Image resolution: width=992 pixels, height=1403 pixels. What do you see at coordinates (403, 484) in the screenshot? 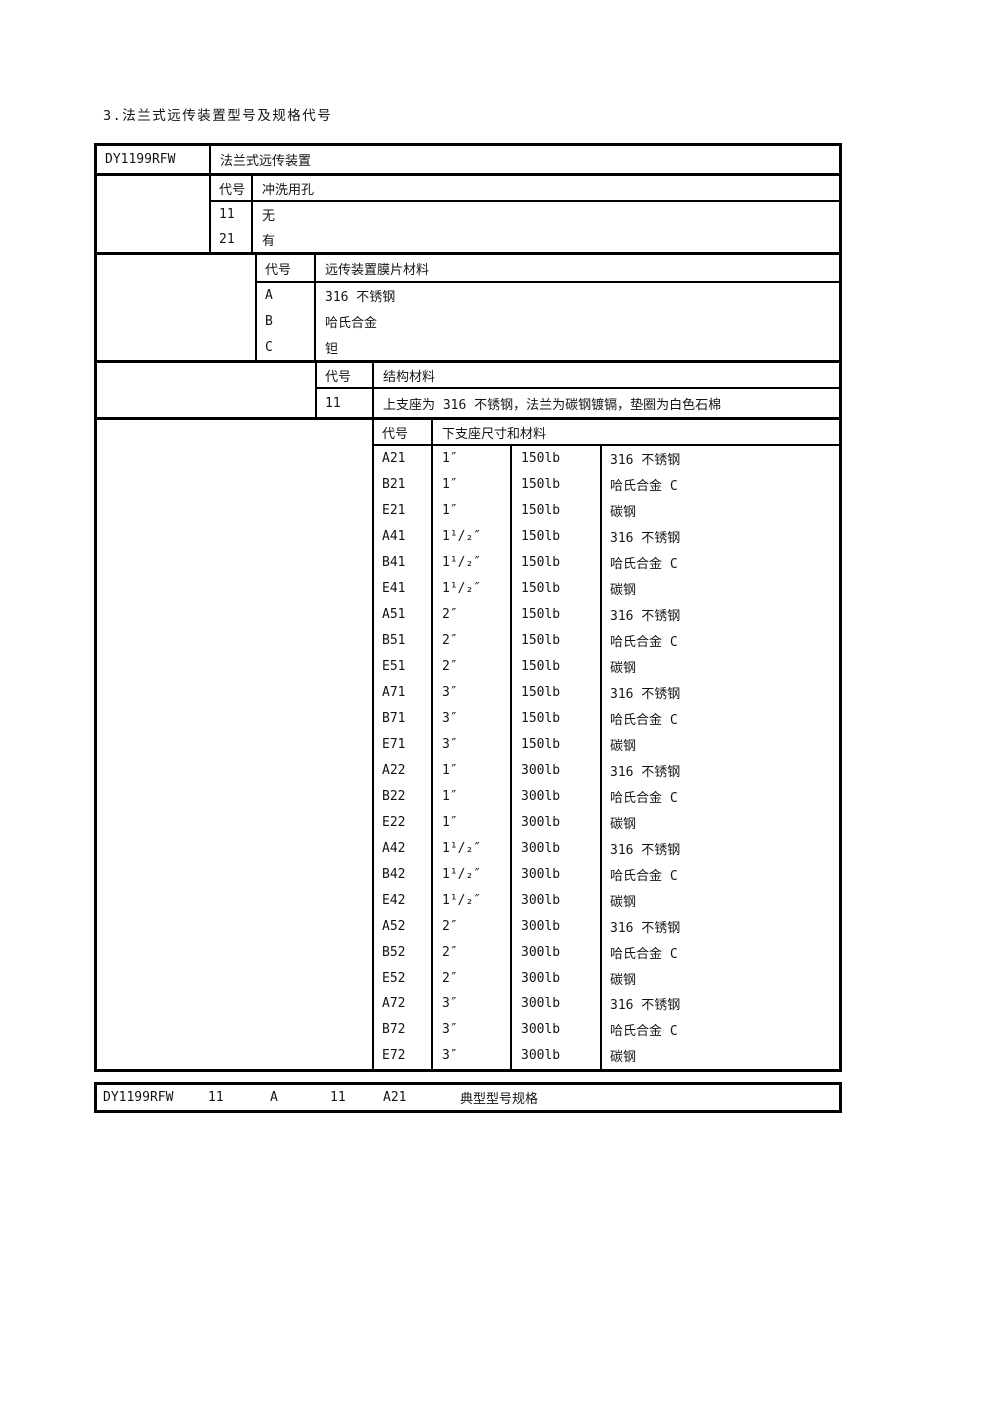
I see `spec-code: B21` at bounding box center [403, 484].